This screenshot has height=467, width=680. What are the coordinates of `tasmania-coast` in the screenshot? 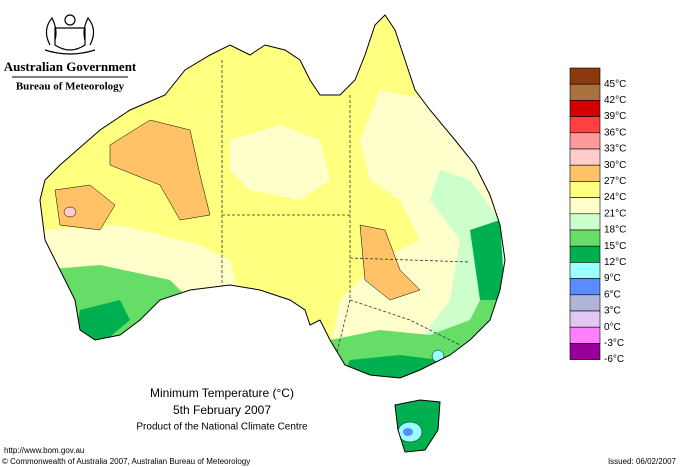 It's located at (417, 426).